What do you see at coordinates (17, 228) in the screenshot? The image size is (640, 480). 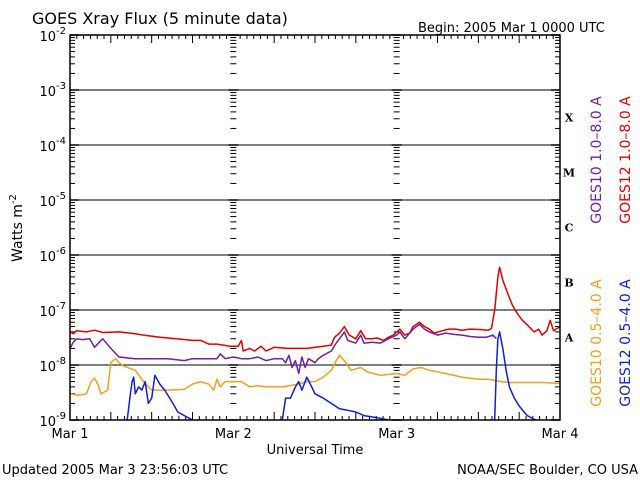 I see `y-axis-label: Watts m-2` at bounding box center [17, 228].